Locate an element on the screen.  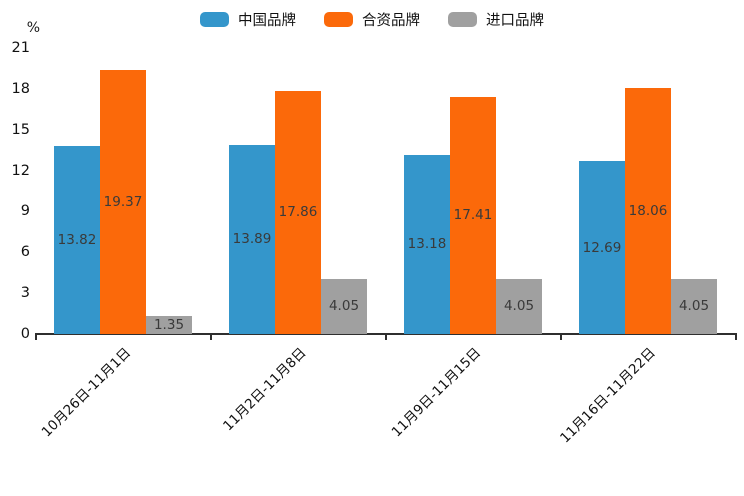
bar-value-label: 12.69 is located at coordinates (602, 247).